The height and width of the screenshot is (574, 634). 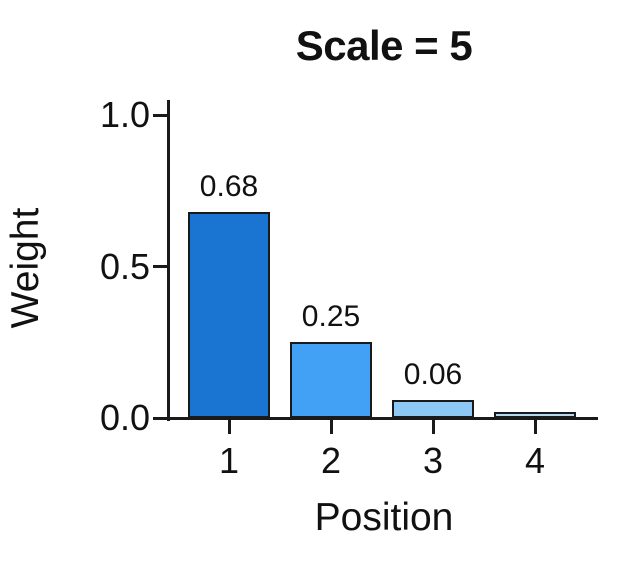 What do you see at coordinates (124, 266) in the screenshot?
I see `y-tick-label: 0.5` at bounding box center [124, 266].